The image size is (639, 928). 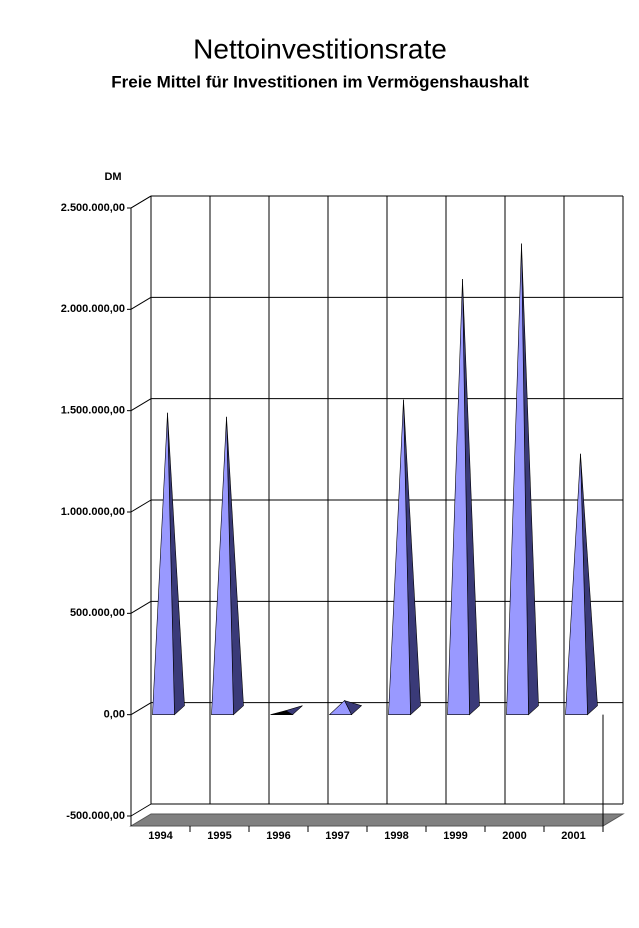 What do you see at coordinates (278, 836) in the screenshot?
I see `x-tick-label: 1996` at bounding box center [278, 836].